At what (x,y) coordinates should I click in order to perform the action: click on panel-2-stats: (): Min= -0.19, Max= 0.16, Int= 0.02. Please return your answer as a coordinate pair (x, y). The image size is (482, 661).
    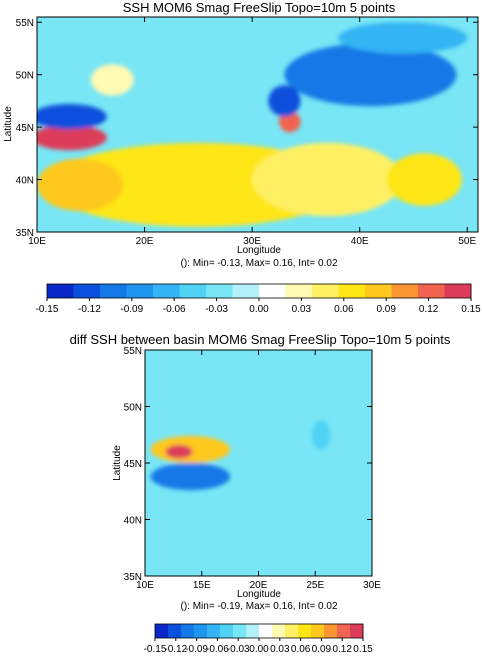
    Looking at the image, I should click on (258, 606).